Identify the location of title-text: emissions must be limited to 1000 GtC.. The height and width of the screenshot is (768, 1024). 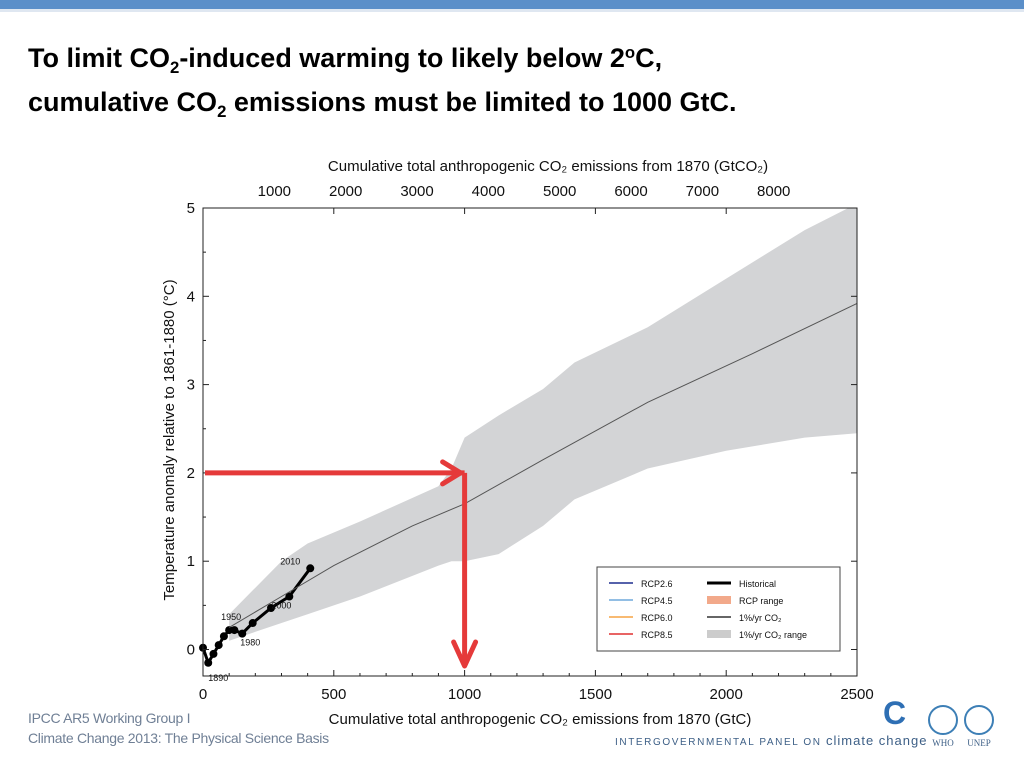
(481, 102).